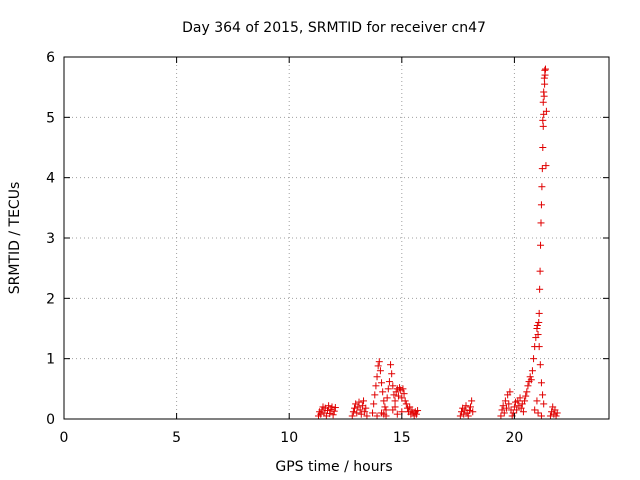 The image size is (640, 480). What do you see at coordinates (176, 438) in the screenshot?
I see `x-tick-label-5: 5` at bounding box center [176, 438].